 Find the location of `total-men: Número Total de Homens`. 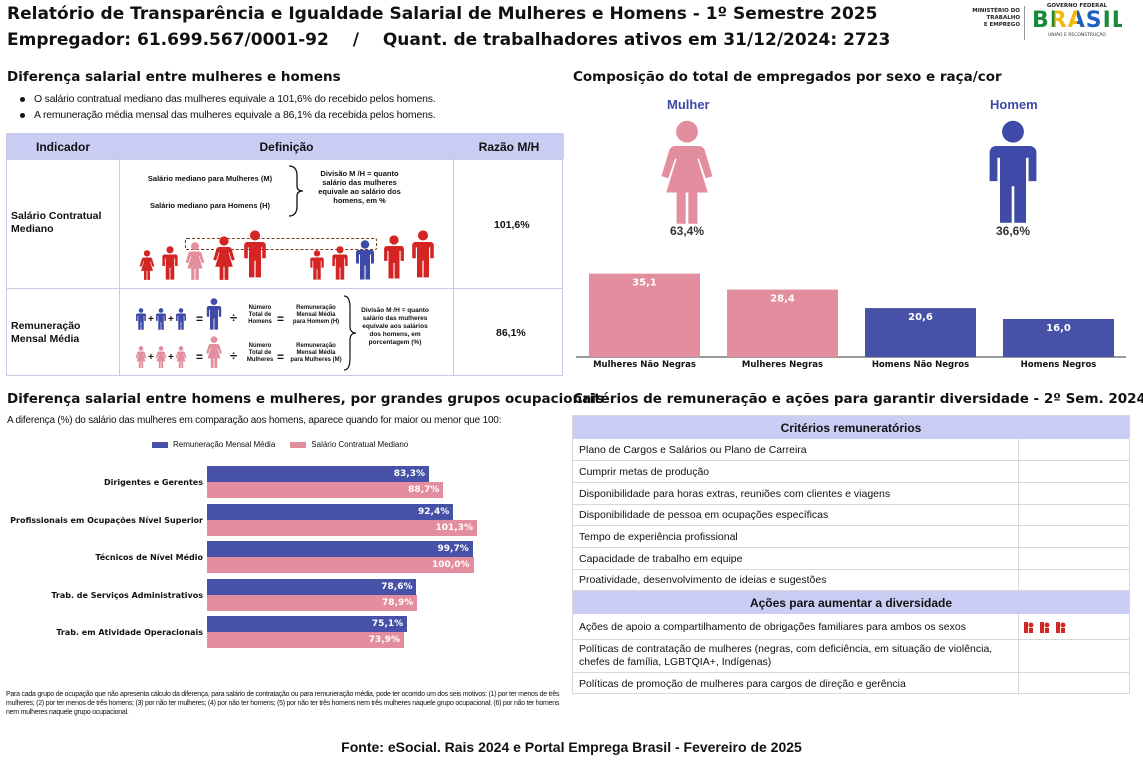

total-men: Número Total de Homens is located at coordinates (260, 315).